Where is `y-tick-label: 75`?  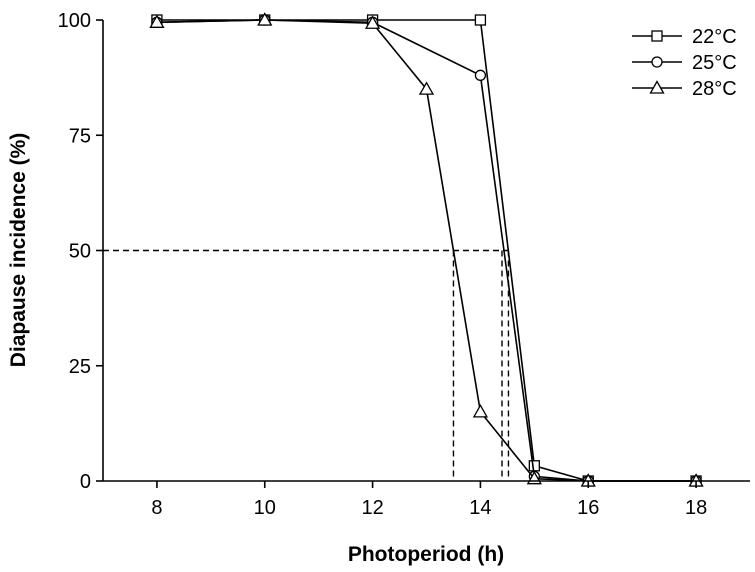
y-tick-label: 75 is located at coordinates (80, 136).